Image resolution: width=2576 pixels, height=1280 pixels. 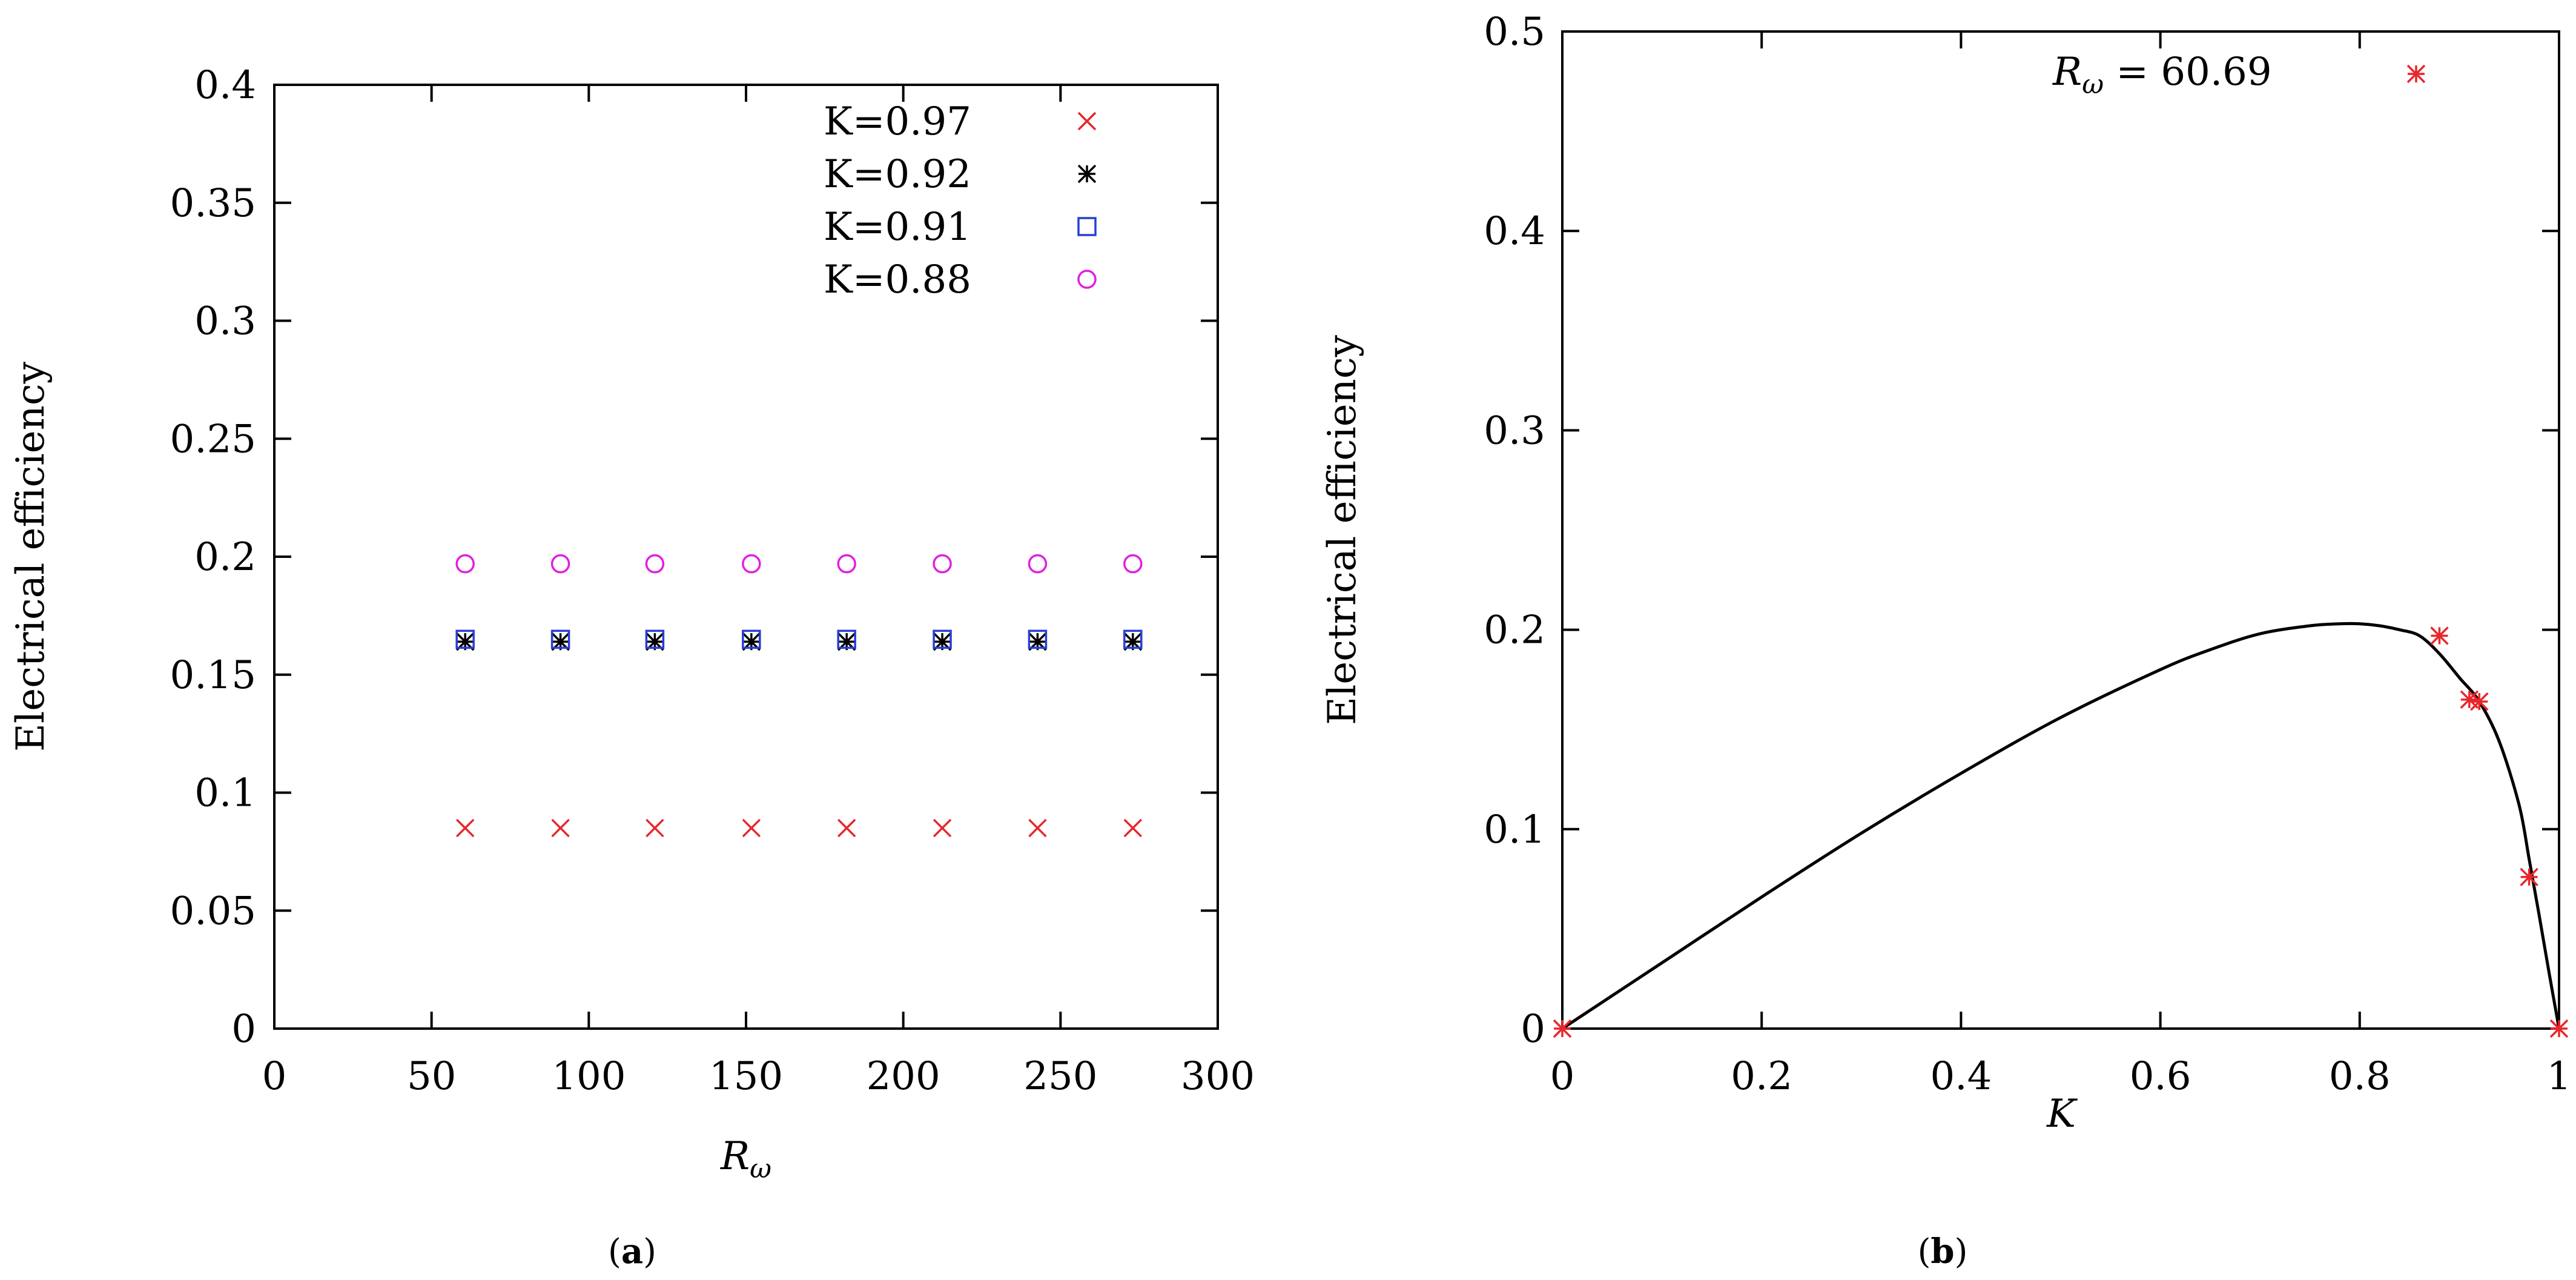 What do you see at coordinates (2559, 1076) in the screenshot?
I see `panel-b-xtick-label: 1` at bounding box center [2559, 1076].